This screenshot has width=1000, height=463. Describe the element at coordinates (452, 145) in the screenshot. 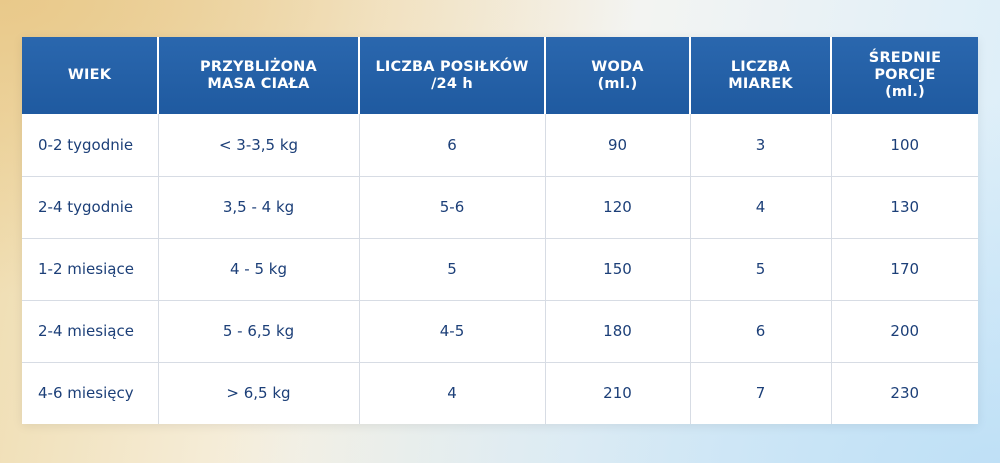

I see `cell-meals: 6` at that location.